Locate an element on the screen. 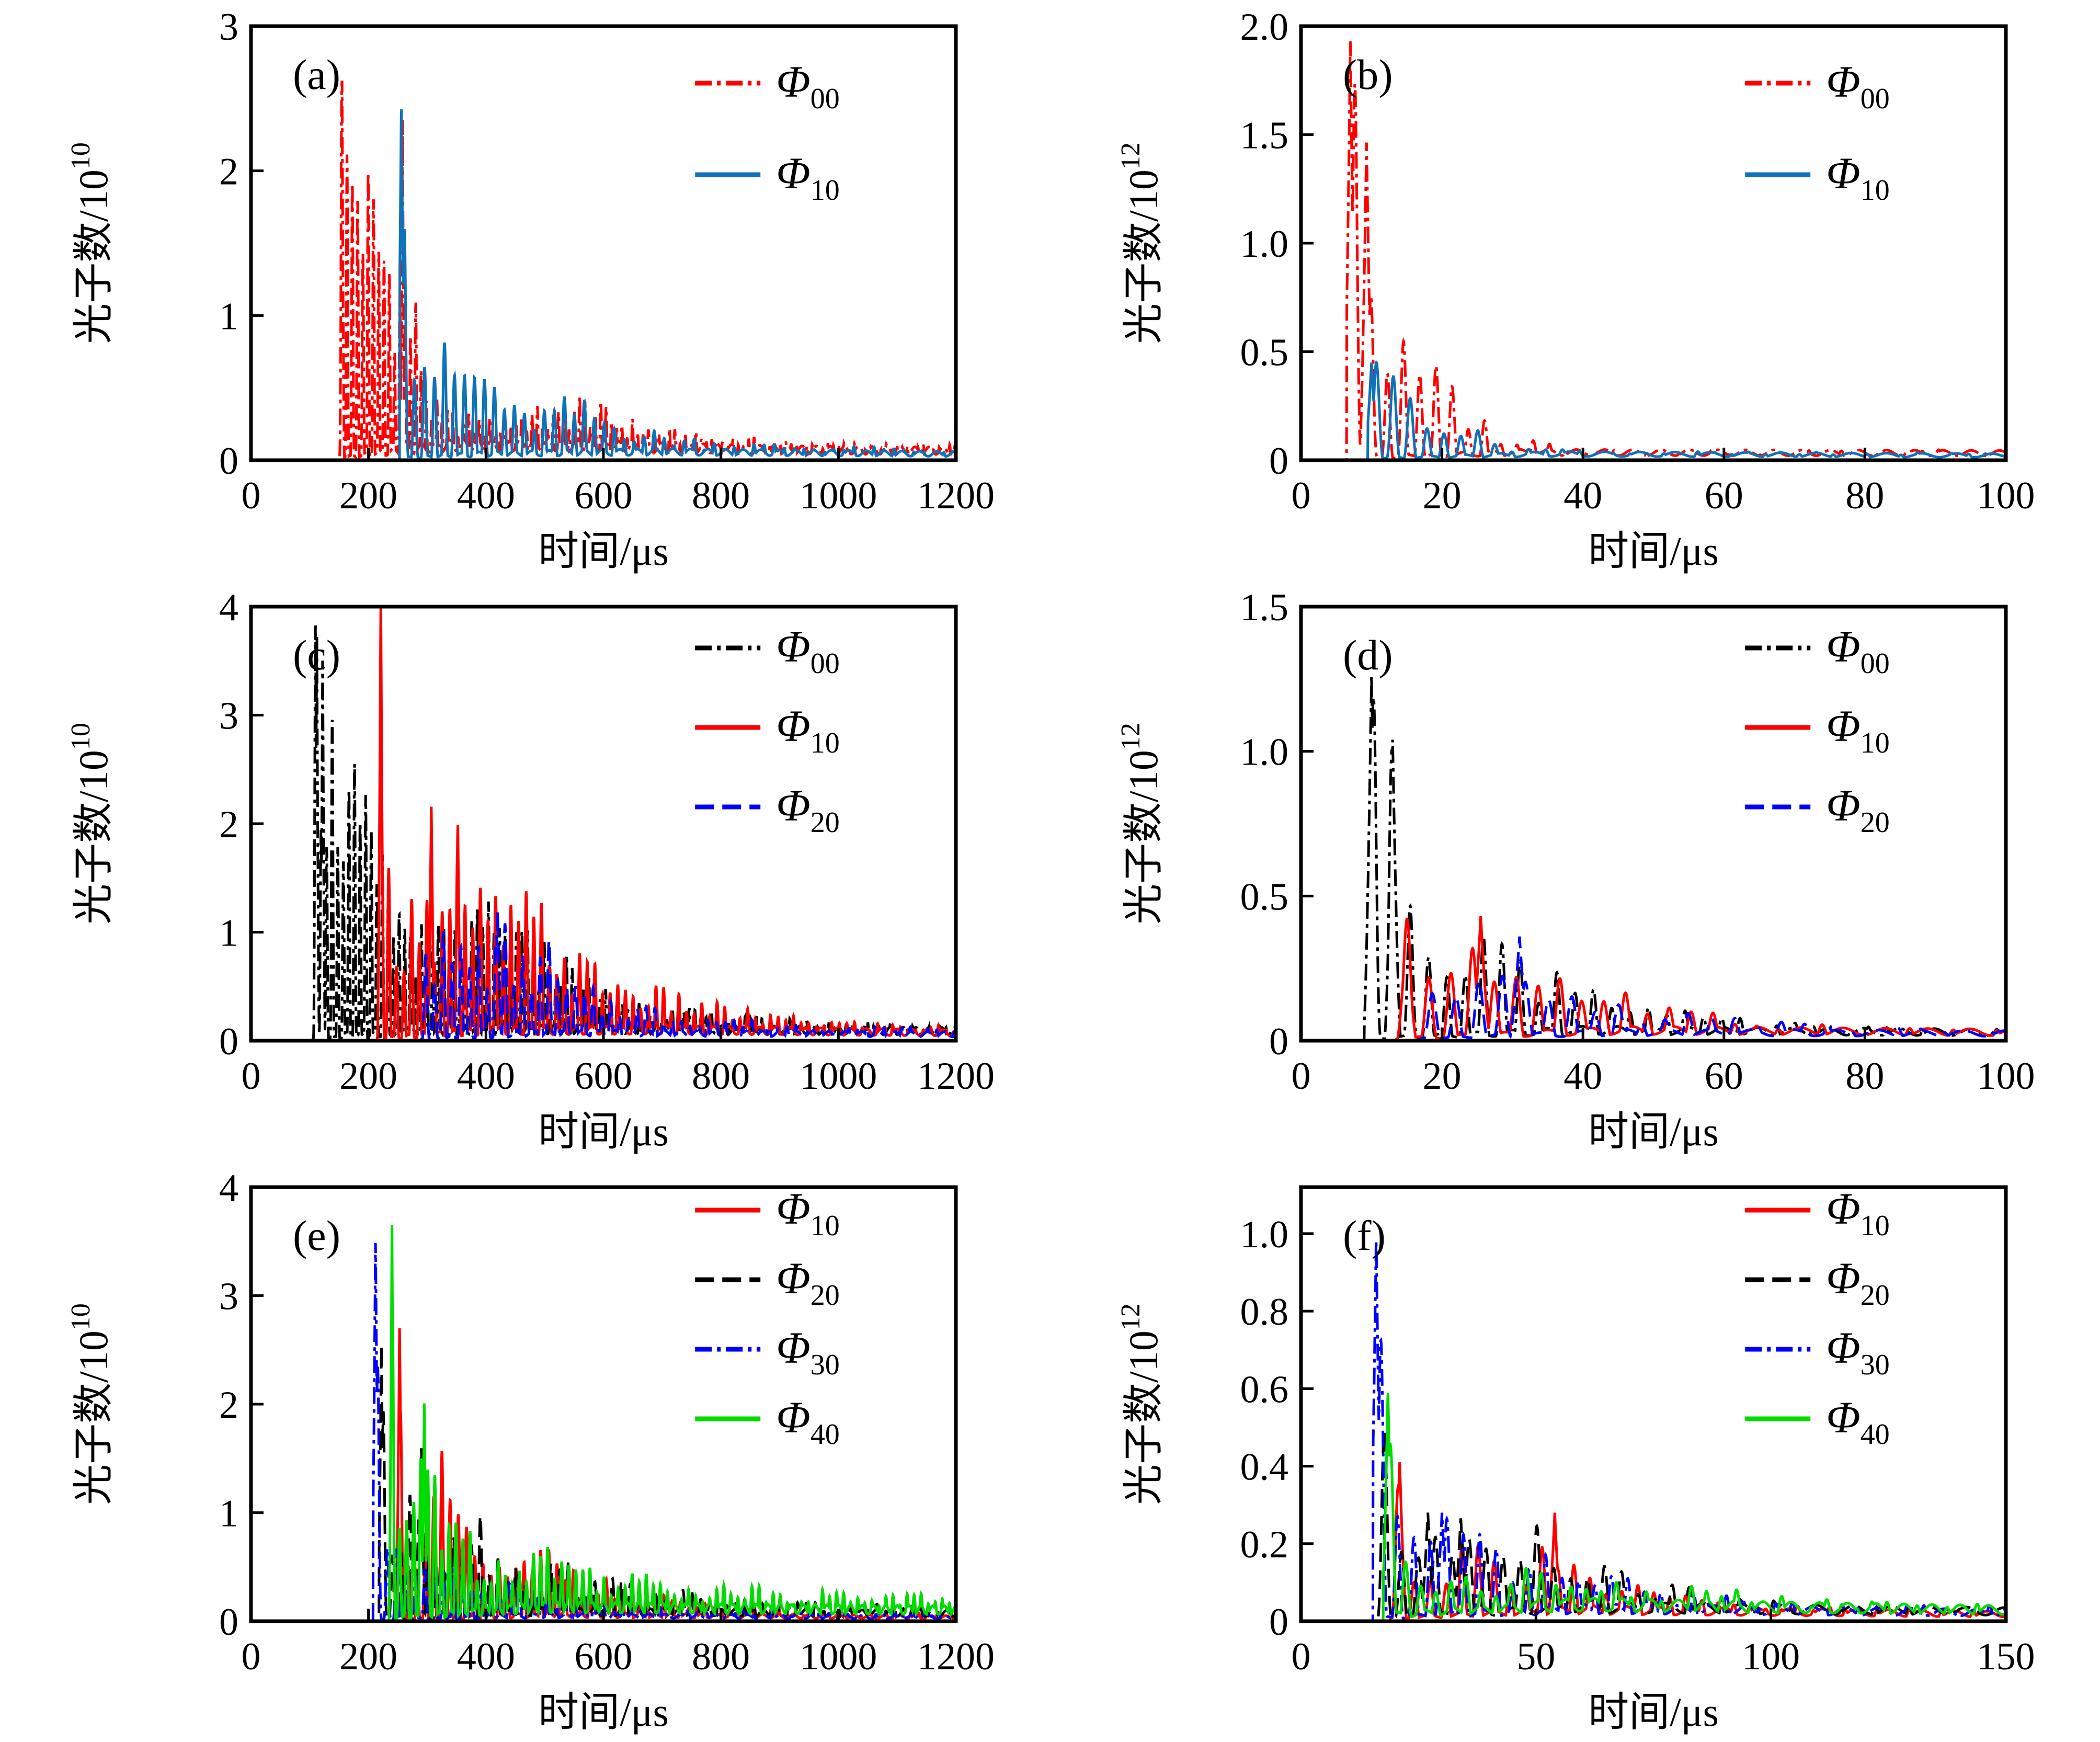  y-tick-label: 4 is located at coordinates (228, 1188).